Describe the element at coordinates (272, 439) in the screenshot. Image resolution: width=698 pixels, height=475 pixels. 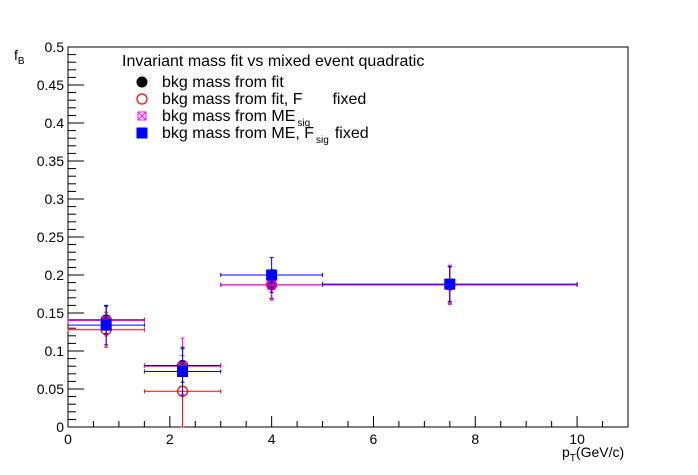
I see `x-tick-label: 4` at that location.